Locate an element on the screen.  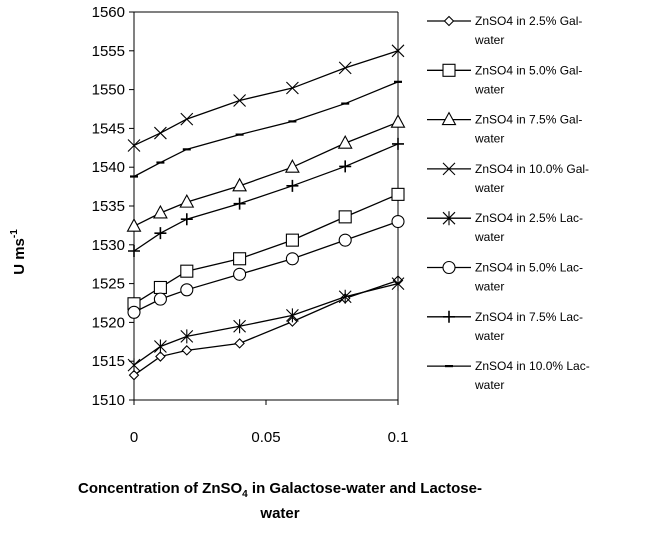
x-tick-label: 0.1 is located at coordinates (398, 437).